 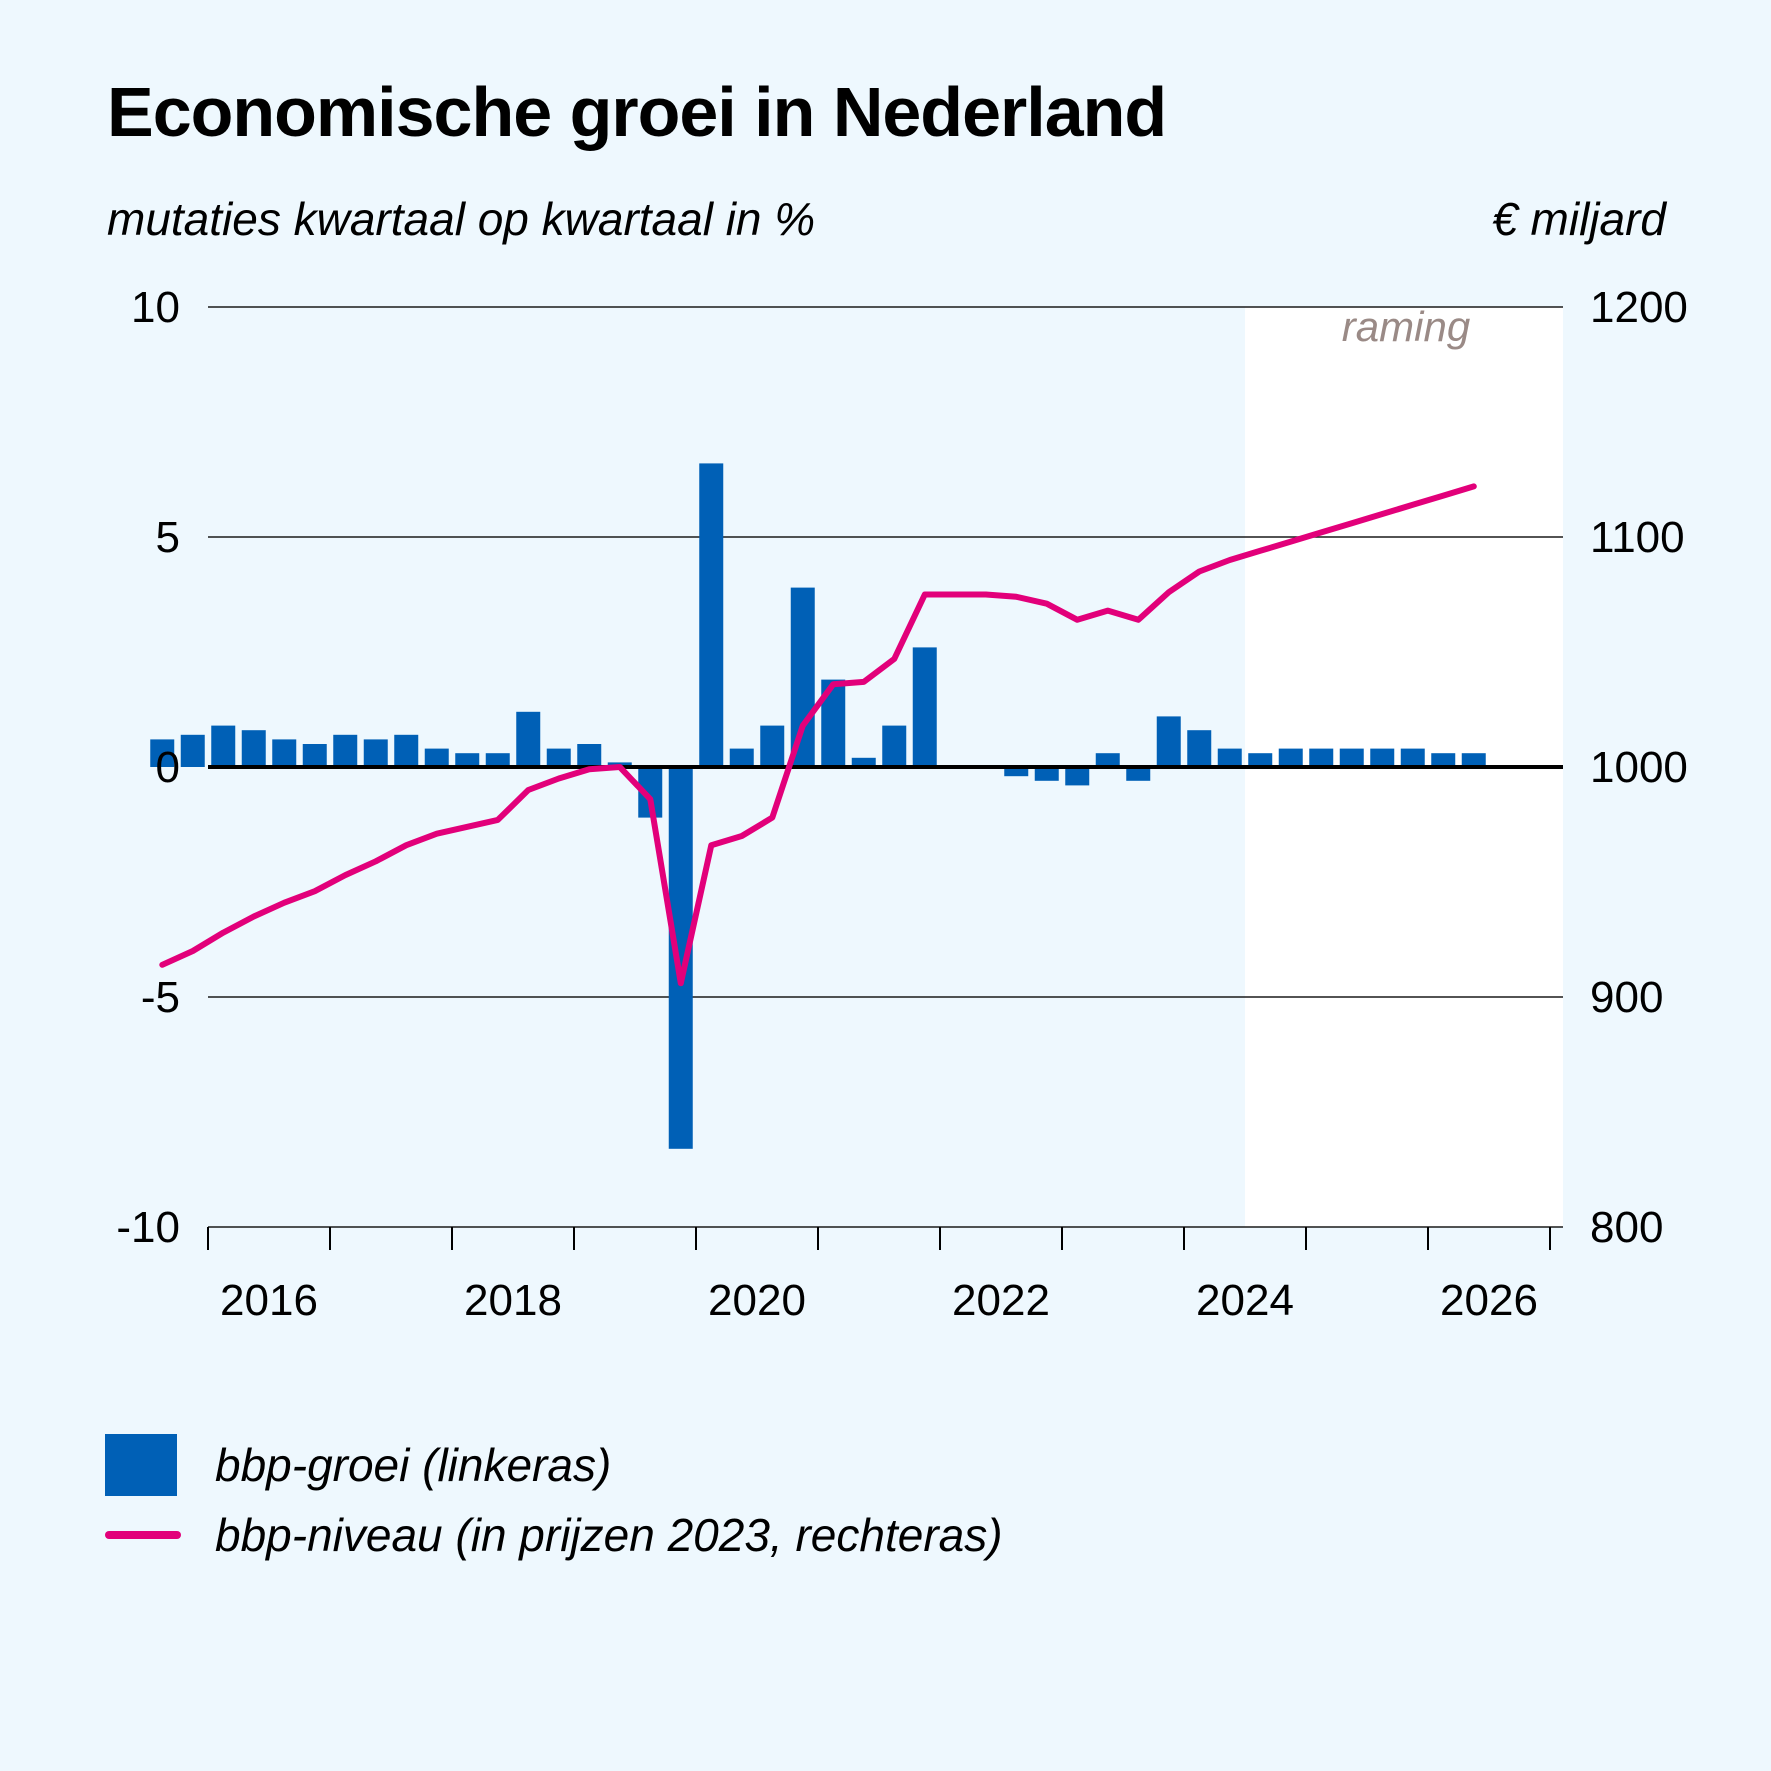 What do you see at coordinates (168, 767) in the screenshot?
I see `left-tick-label: 0` at bounding box center [168, 767].